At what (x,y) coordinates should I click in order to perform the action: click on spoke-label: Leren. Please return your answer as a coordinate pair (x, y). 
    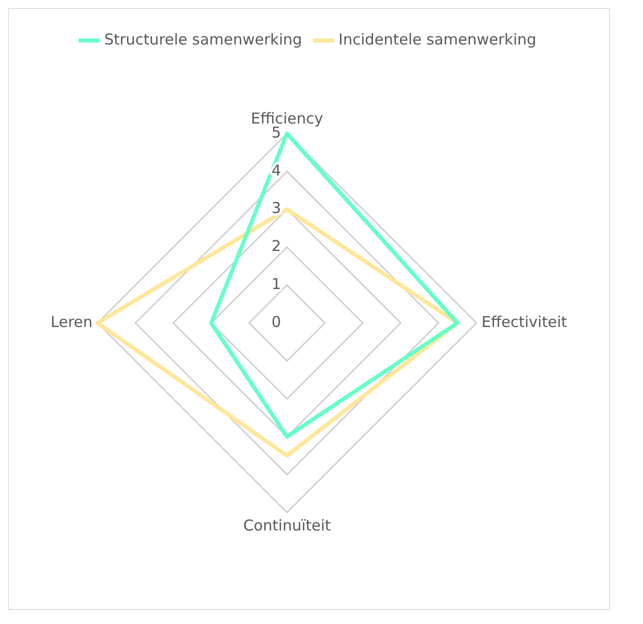
    Looking at the image, I should click on (71, 321).